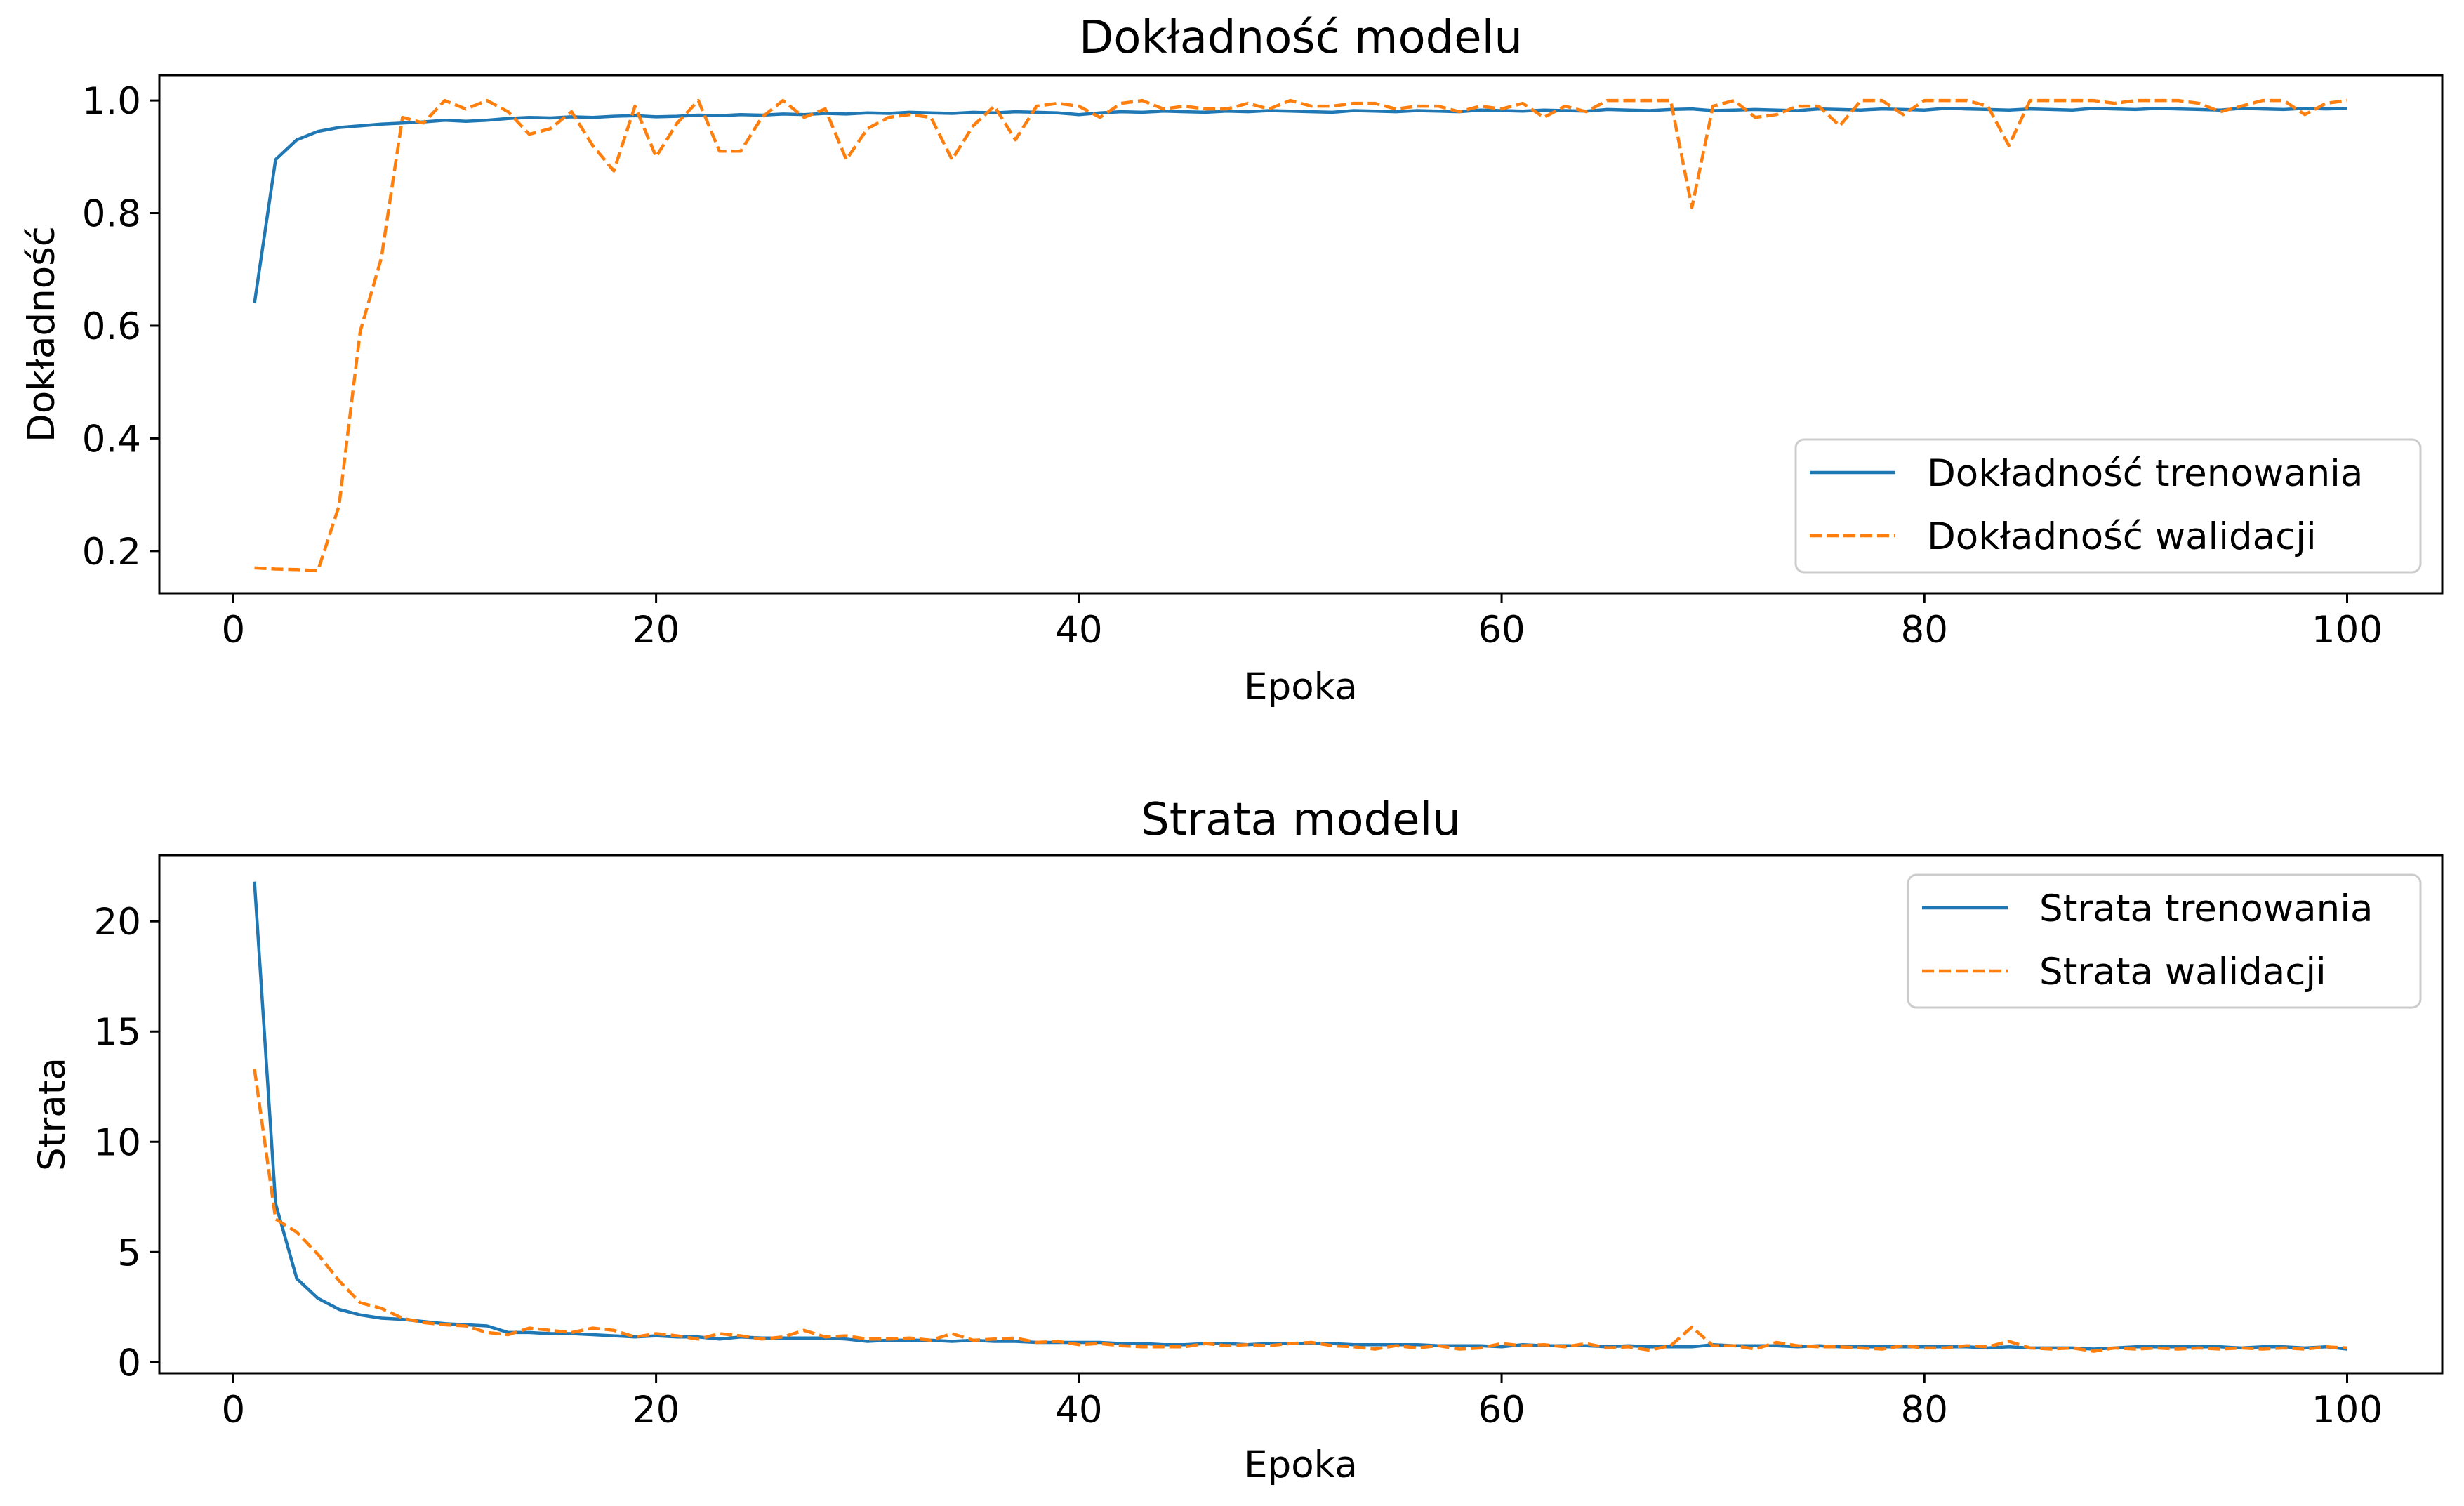  What do you see at coordinates (112, 439) in the screenshot?
I see `y-tick-label: 0.4` at bounding box center [112, 439].